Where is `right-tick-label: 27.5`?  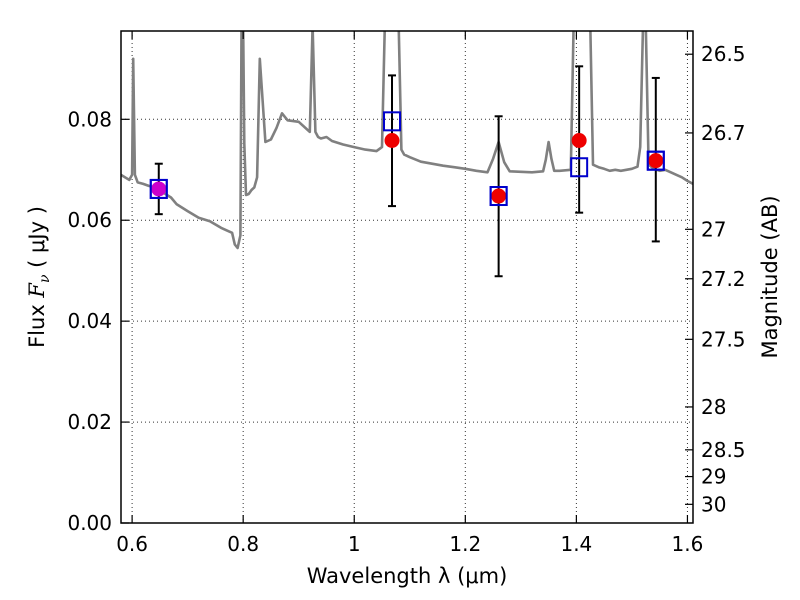
right-tick-label: 27.5 is located at coordinates (723, 339).